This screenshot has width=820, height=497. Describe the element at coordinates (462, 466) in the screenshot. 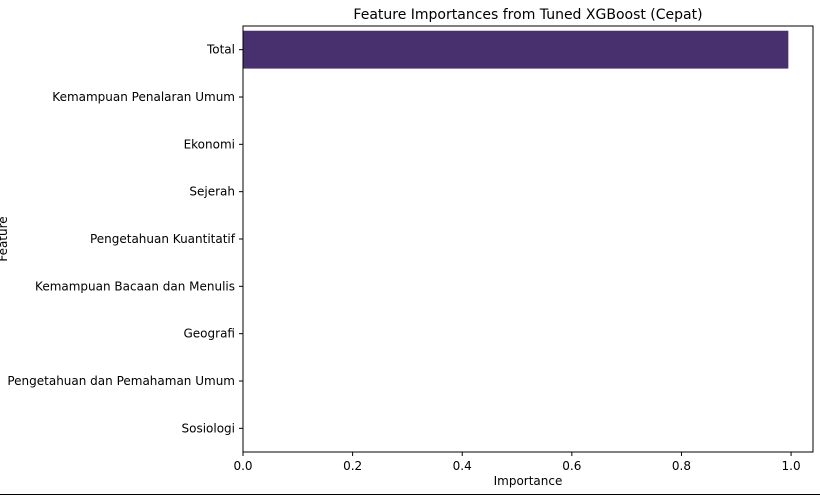

I see `x-tick-label: 0.4` at that location.